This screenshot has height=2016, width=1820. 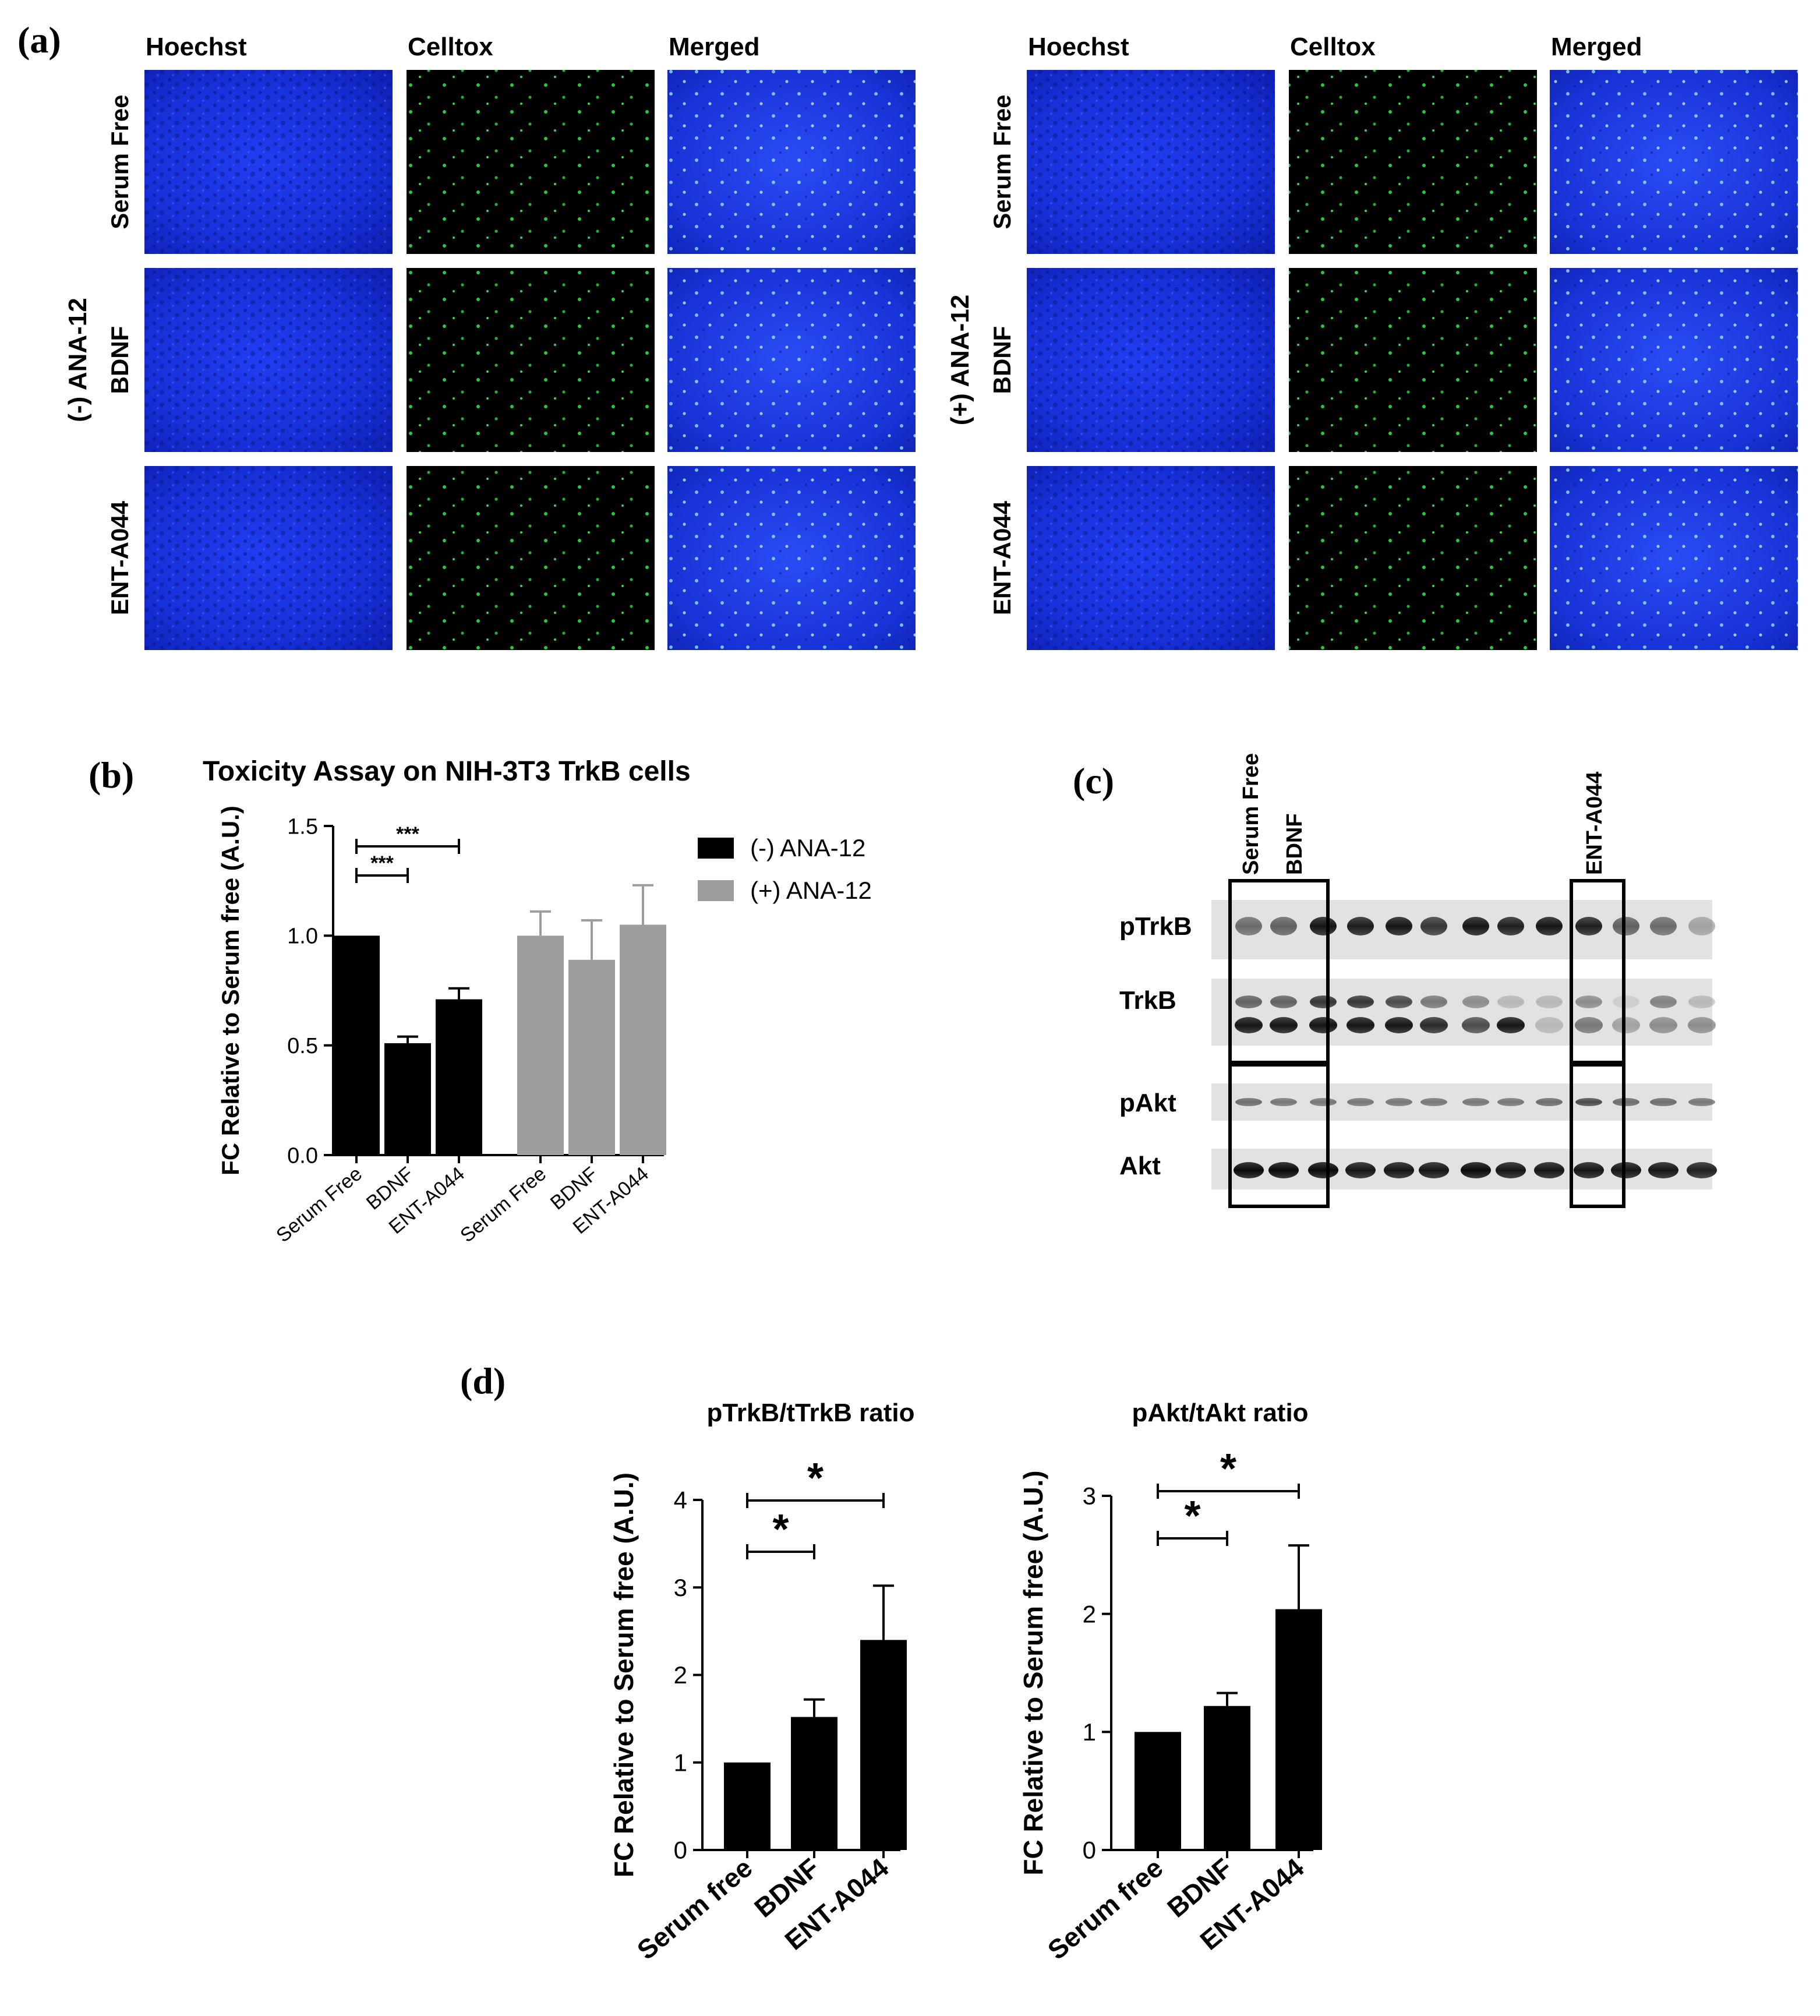 I want to click on panel-b-letter: (b), so click(x=111, y=775).